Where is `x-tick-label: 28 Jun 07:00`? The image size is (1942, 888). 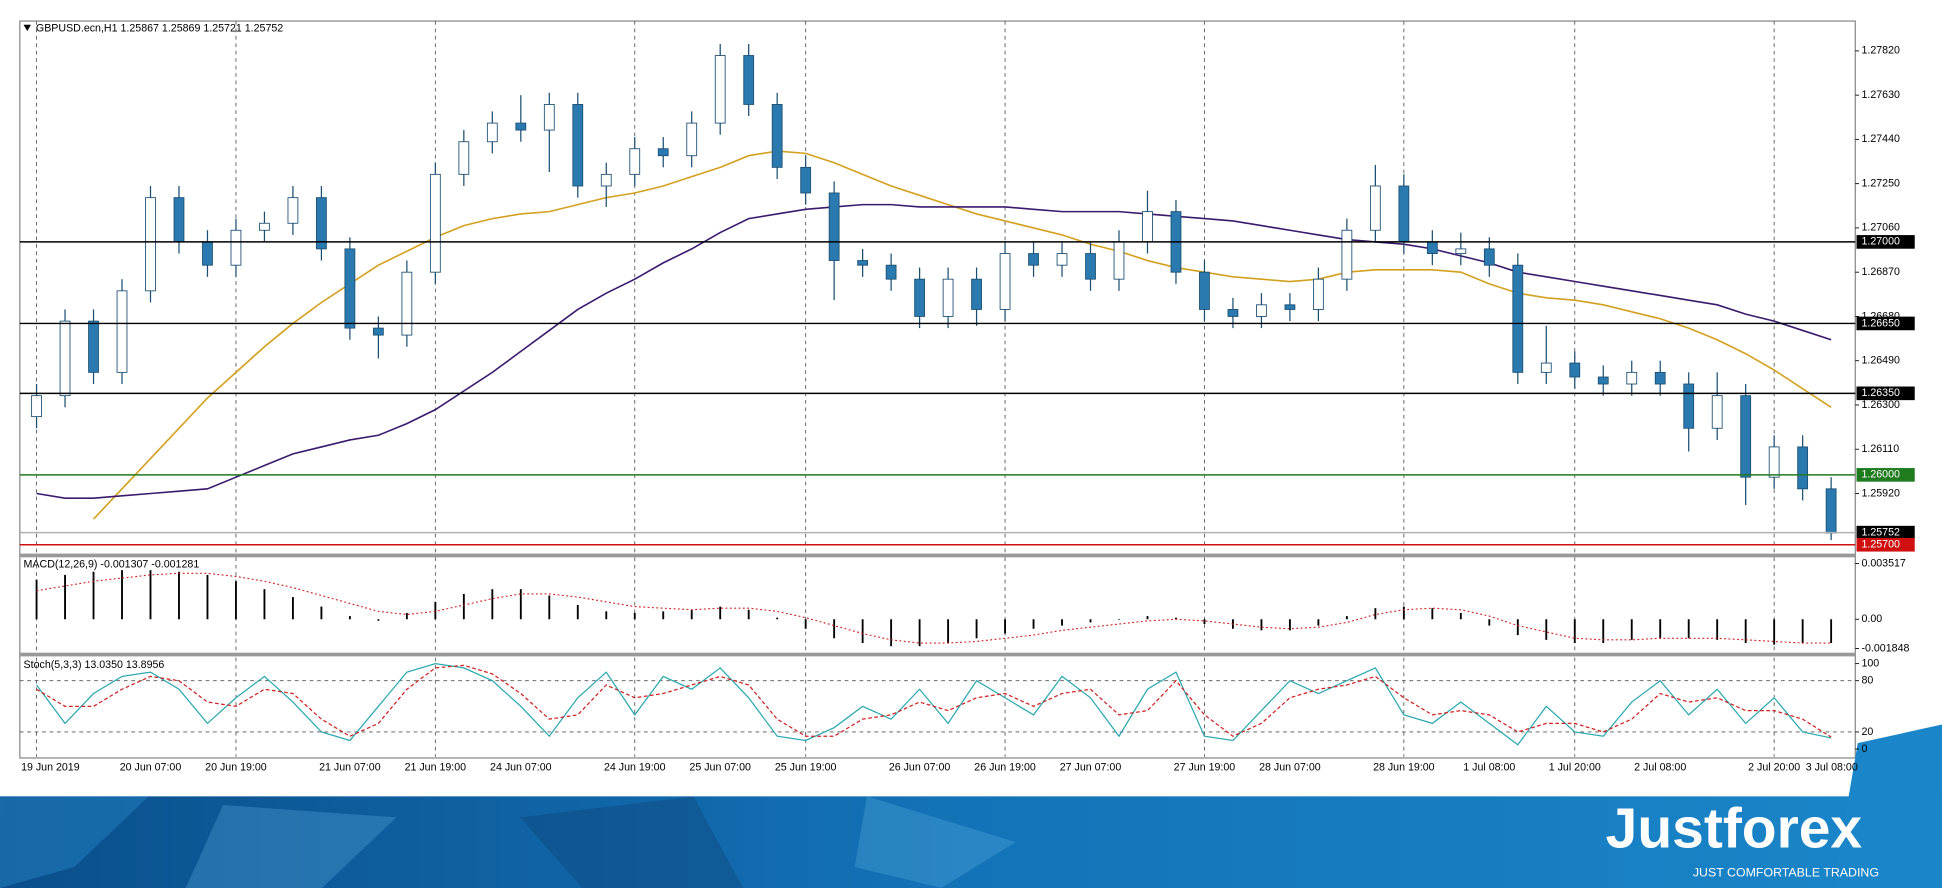
x-tick-label: 28 Jun 07:00 is located at coordinates (1290, 768).